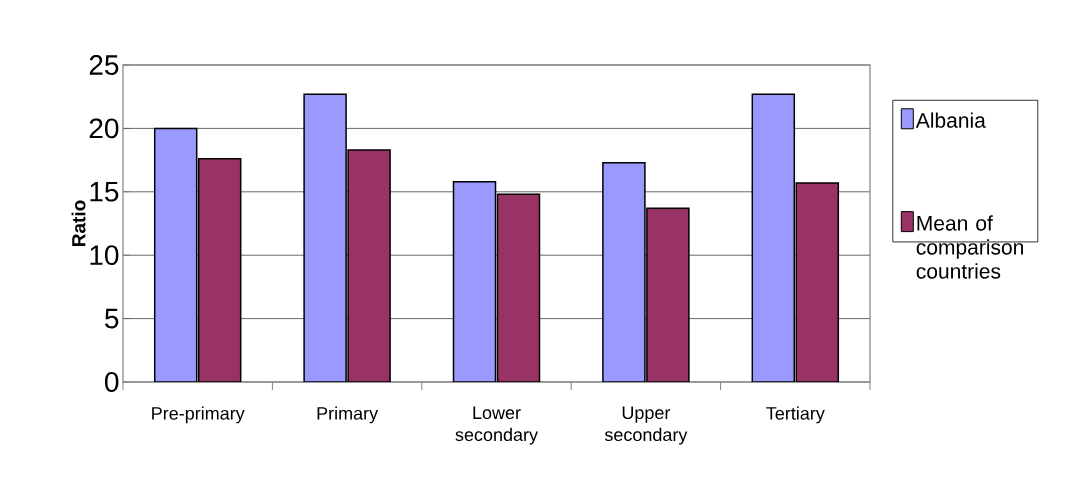 This screenshot has width=1079, height=492. Describe the element at coordinates (104, 65) in the screenshot. I see `y-tick-label: 25` at that location.